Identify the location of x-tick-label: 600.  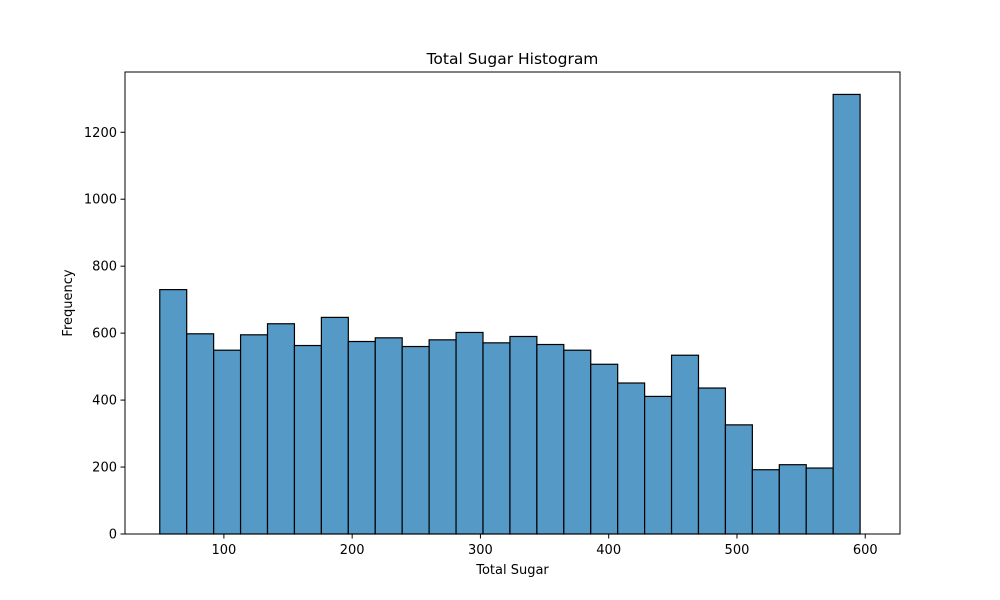
(865, 550).